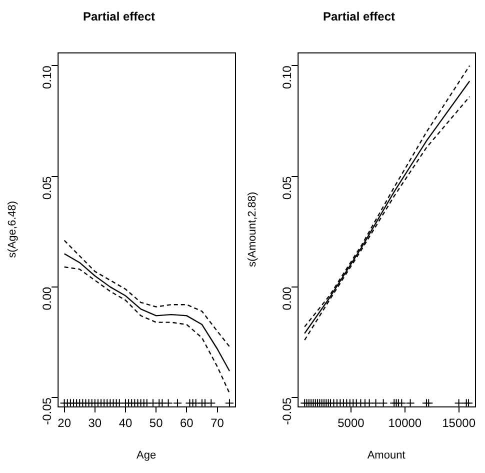 The height and width of the screenshot is (473, 485). I want to click on x-tick-label: 10000, so click(405, 423).